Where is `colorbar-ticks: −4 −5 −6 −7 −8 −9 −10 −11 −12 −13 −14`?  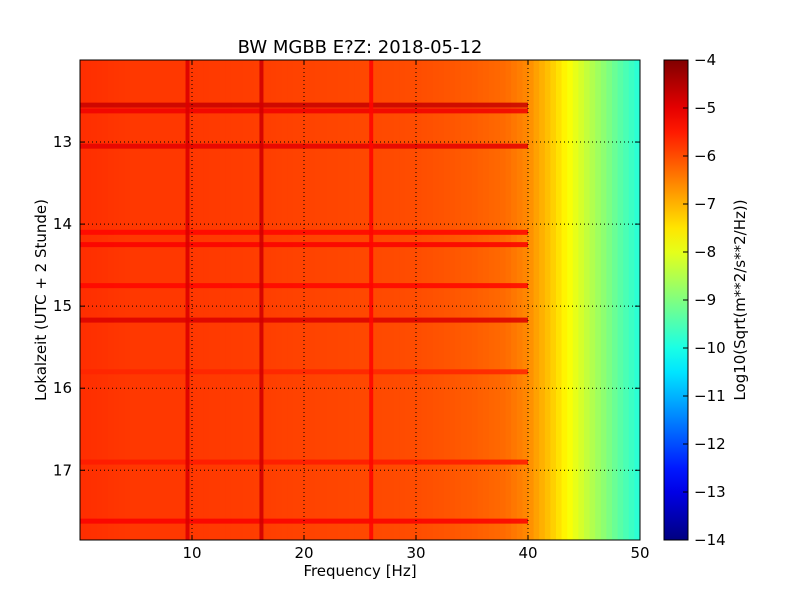 colorbar-ticks: −4 −5 −6 −7 −8 −9 −10 −11 −12 −13 −14 is located at coordinates (704, 300).